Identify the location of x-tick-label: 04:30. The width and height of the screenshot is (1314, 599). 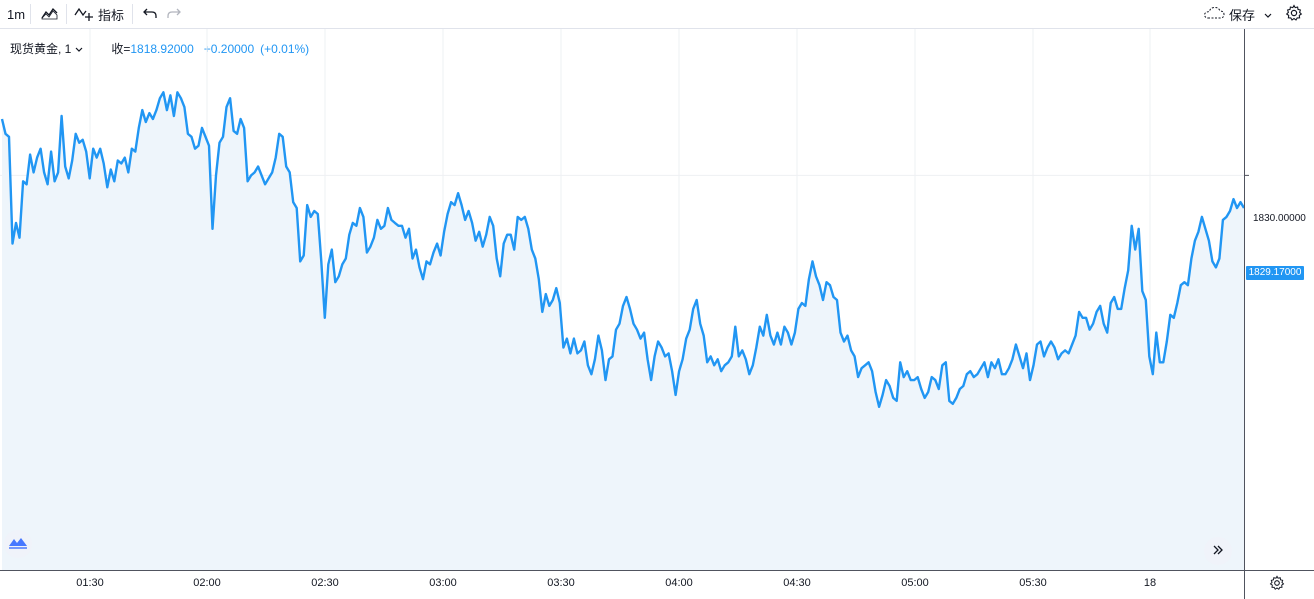
(797, 583).